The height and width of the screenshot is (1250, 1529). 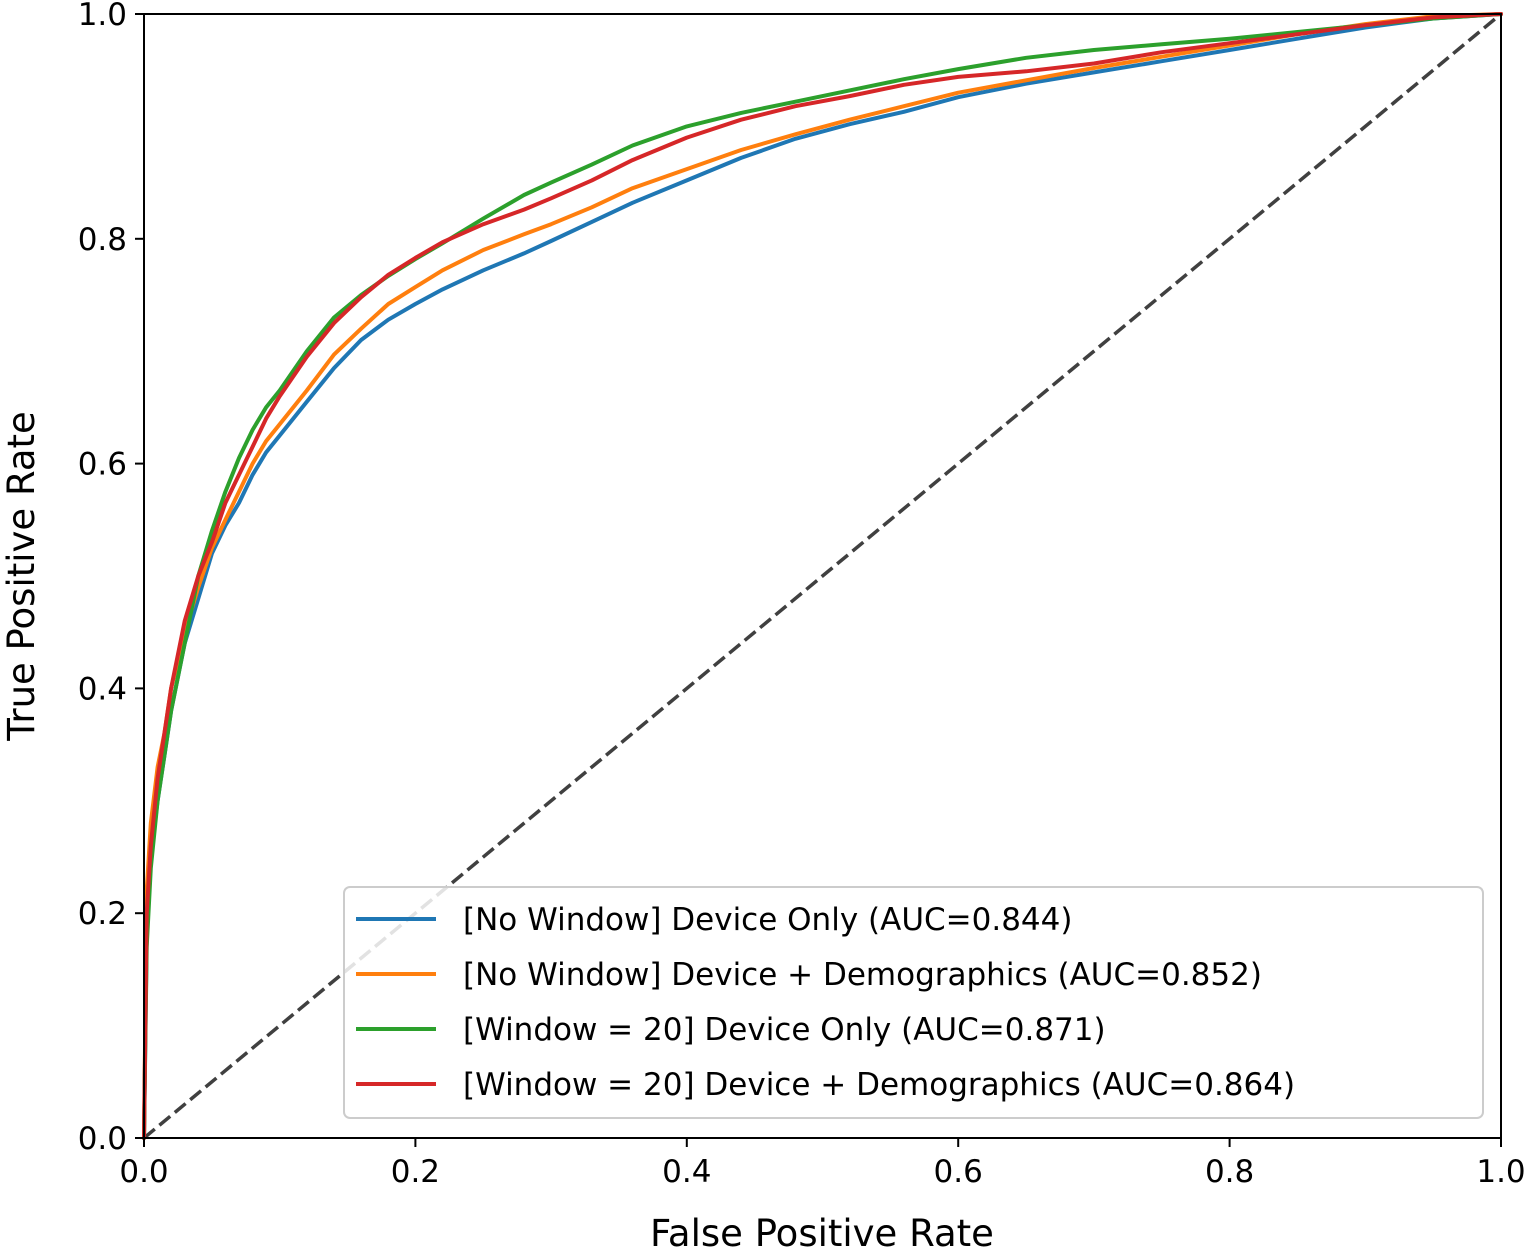 I want to click on y-tick-label: 0.4, so click(x=102, y=689).